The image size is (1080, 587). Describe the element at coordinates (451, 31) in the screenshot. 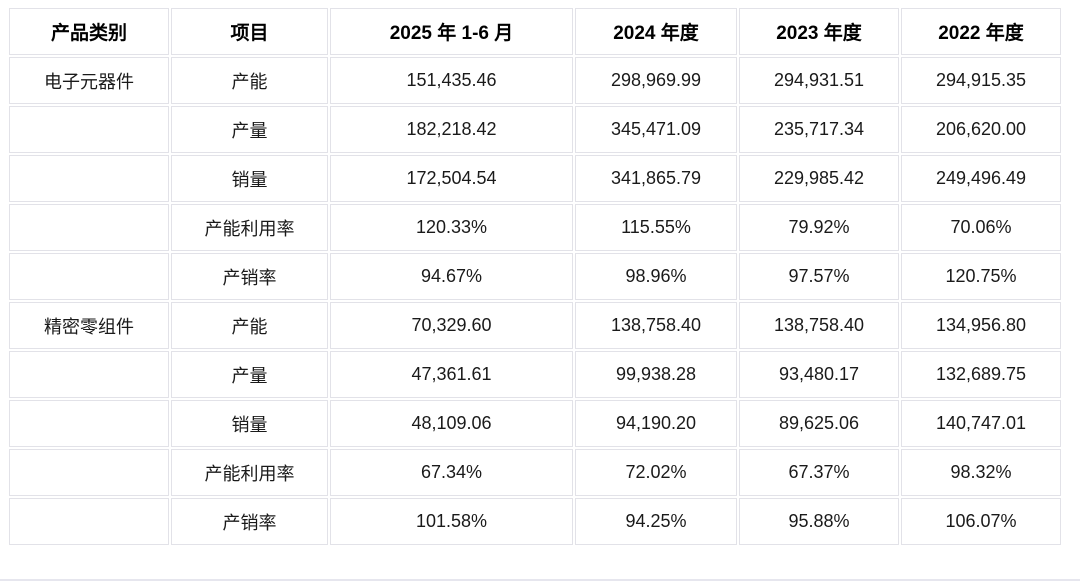

I see `header-cell-2025-h1: 2025 年 1-6 月` at that location.